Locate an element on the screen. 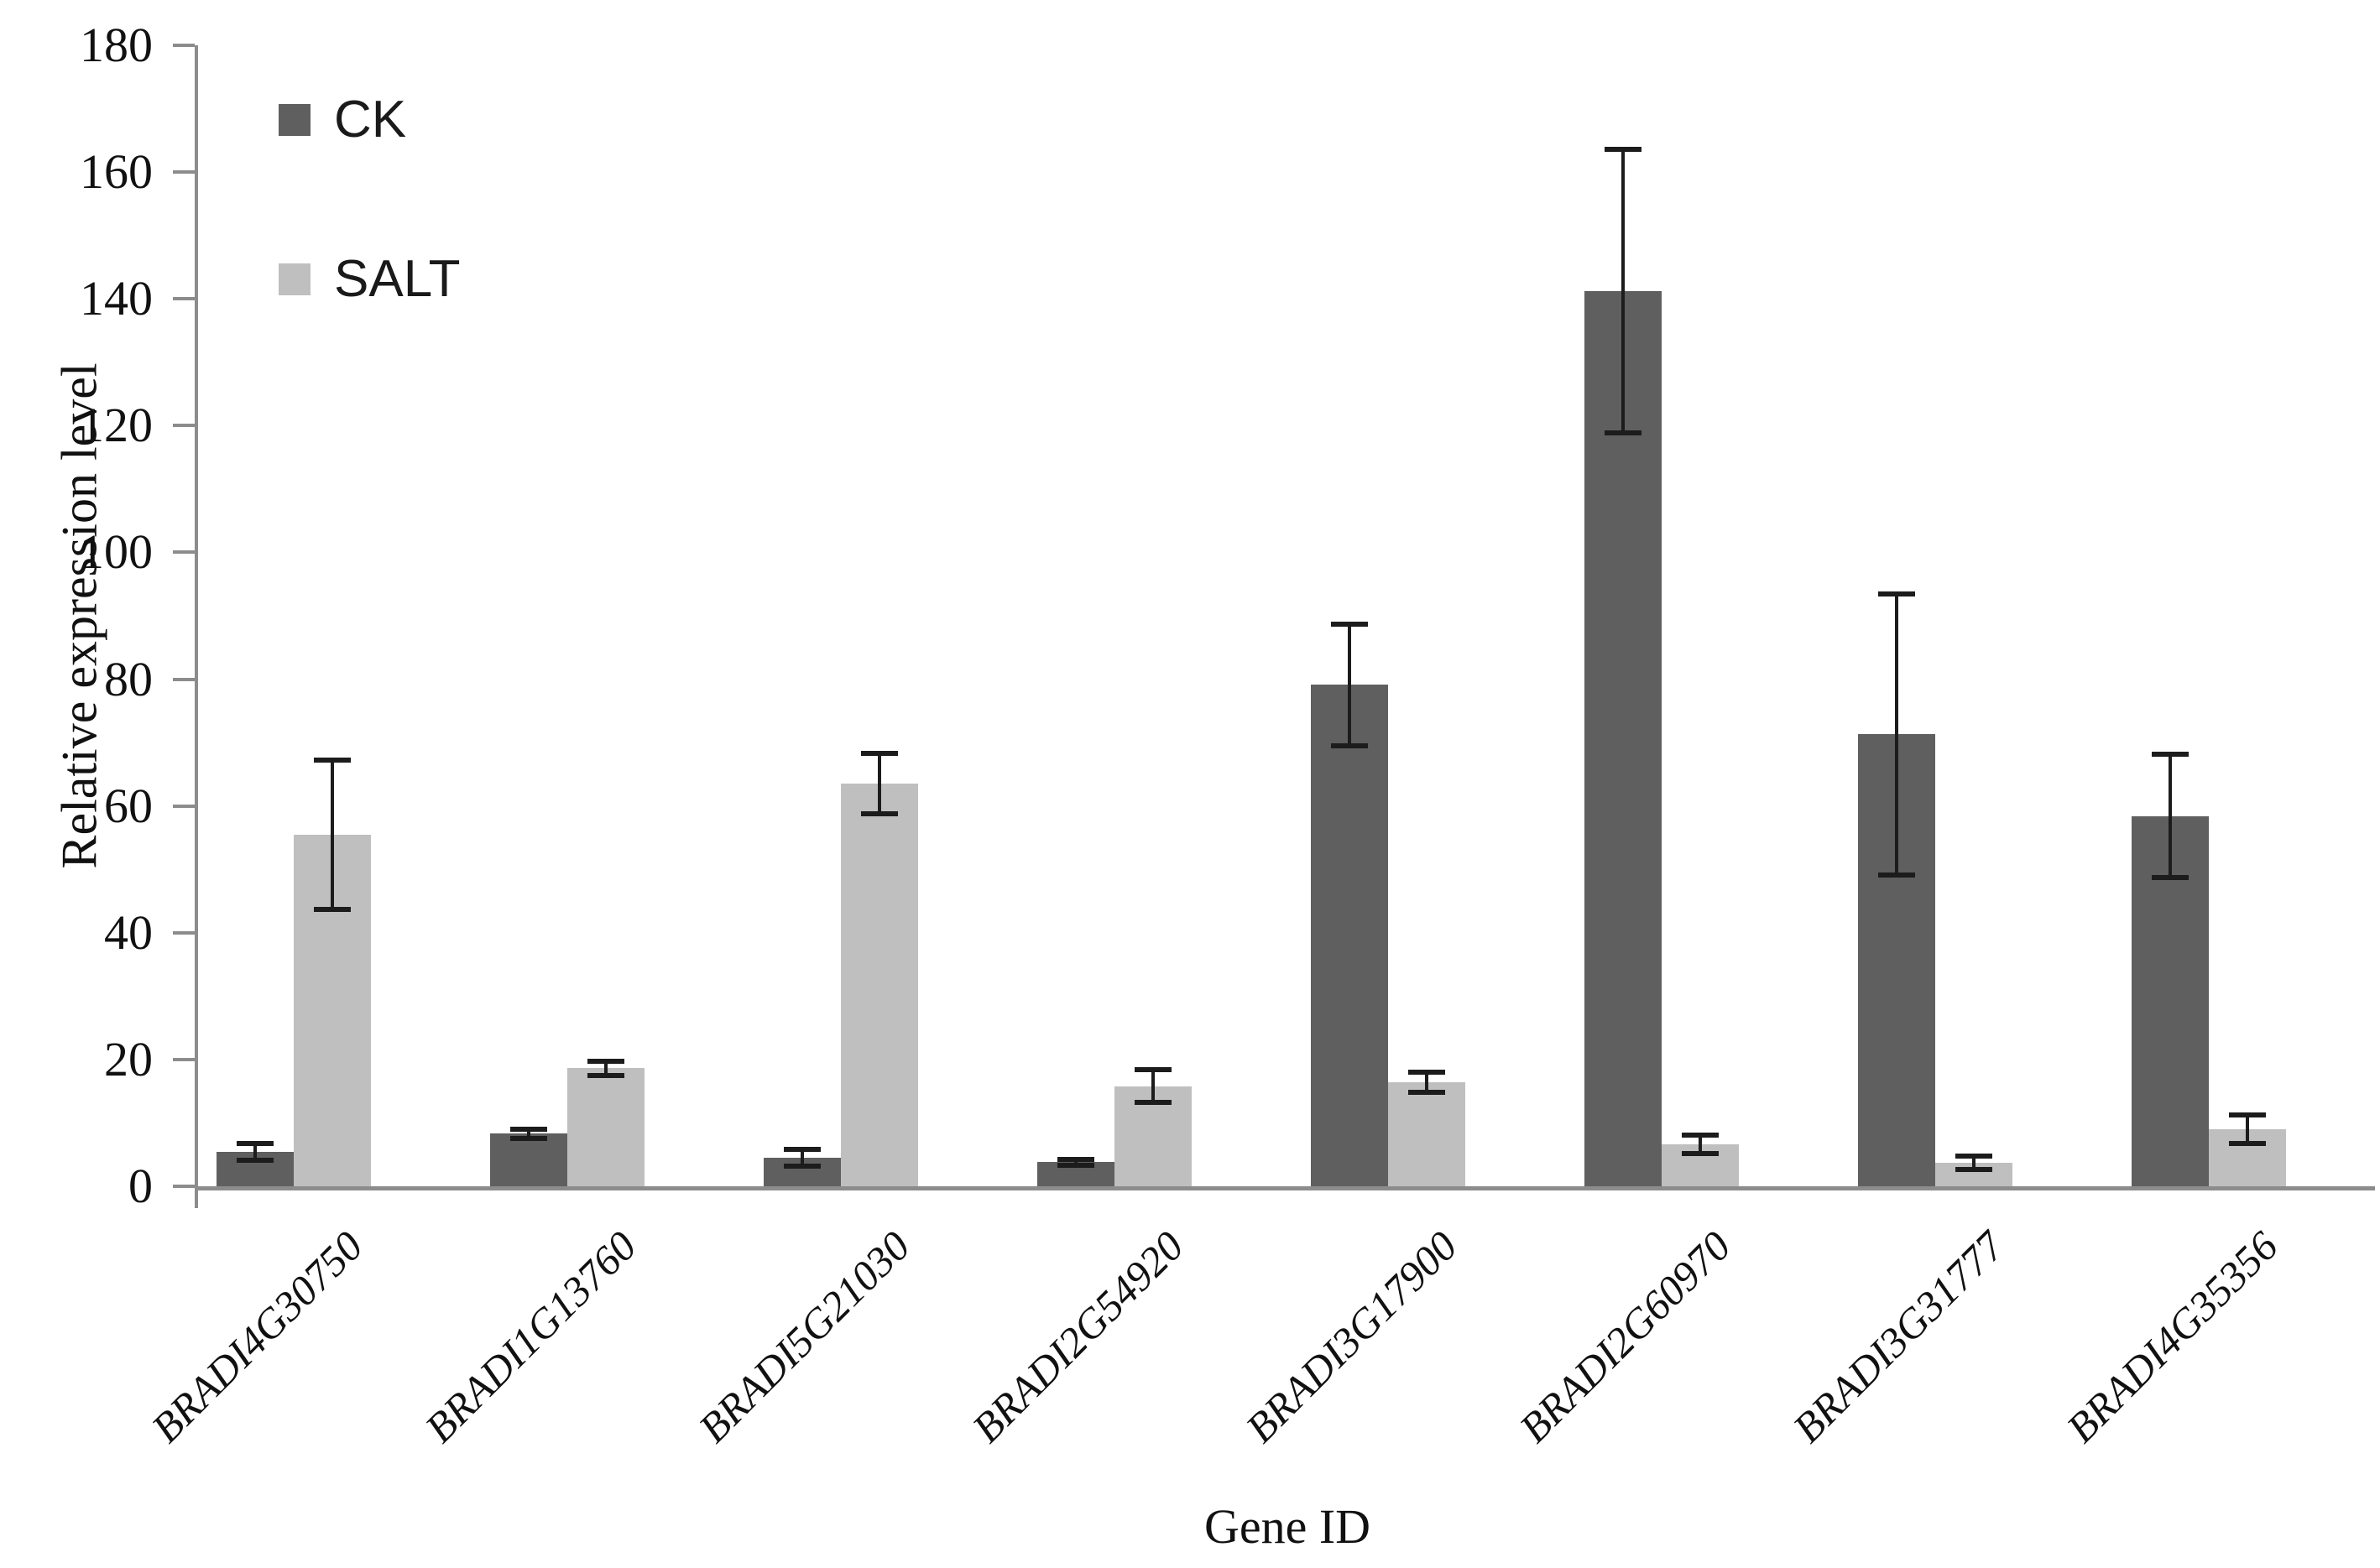  legend-item-ck: CK is located at coordinates (369, 120).